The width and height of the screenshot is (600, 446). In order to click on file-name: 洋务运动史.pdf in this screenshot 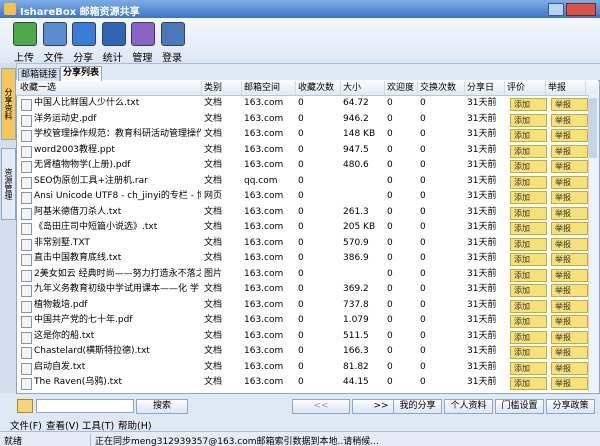, I will do `click(65, 118)`.